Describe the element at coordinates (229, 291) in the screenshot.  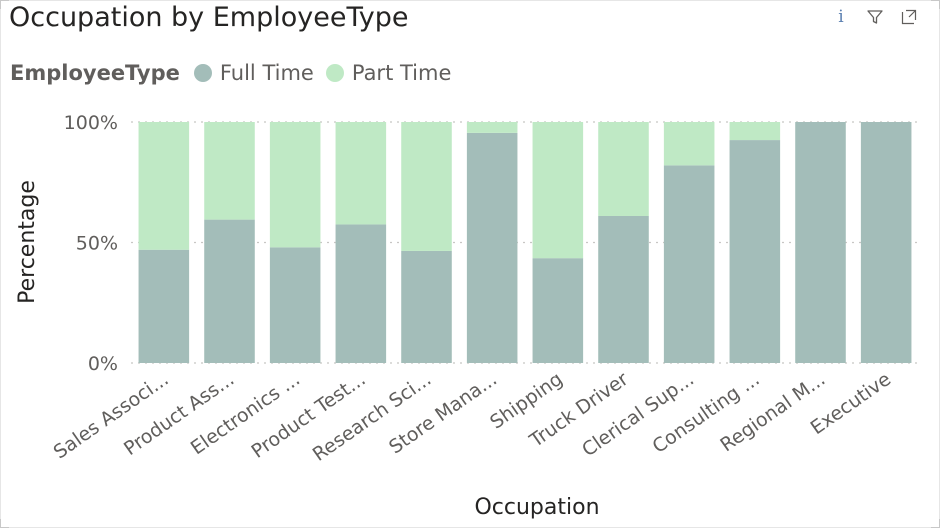
I see `bar-full-time-product-ass` at that location.